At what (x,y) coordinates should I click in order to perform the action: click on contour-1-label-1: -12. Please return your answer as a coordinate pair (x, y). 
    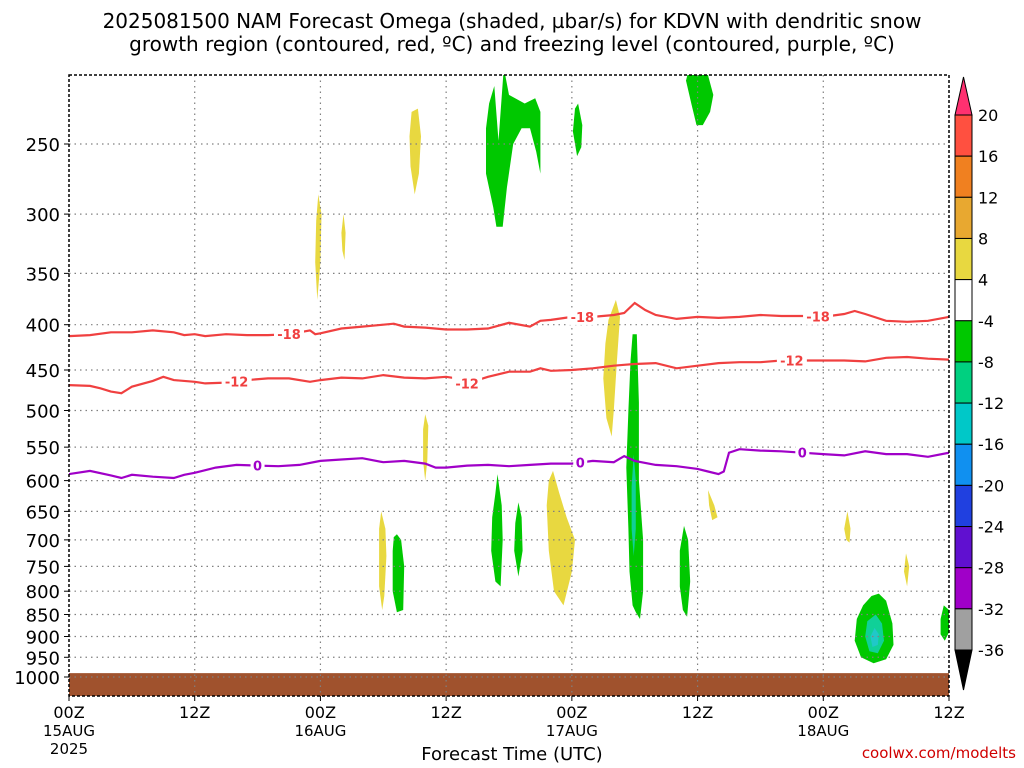
    Looking at the image, I should click on (467, 384).